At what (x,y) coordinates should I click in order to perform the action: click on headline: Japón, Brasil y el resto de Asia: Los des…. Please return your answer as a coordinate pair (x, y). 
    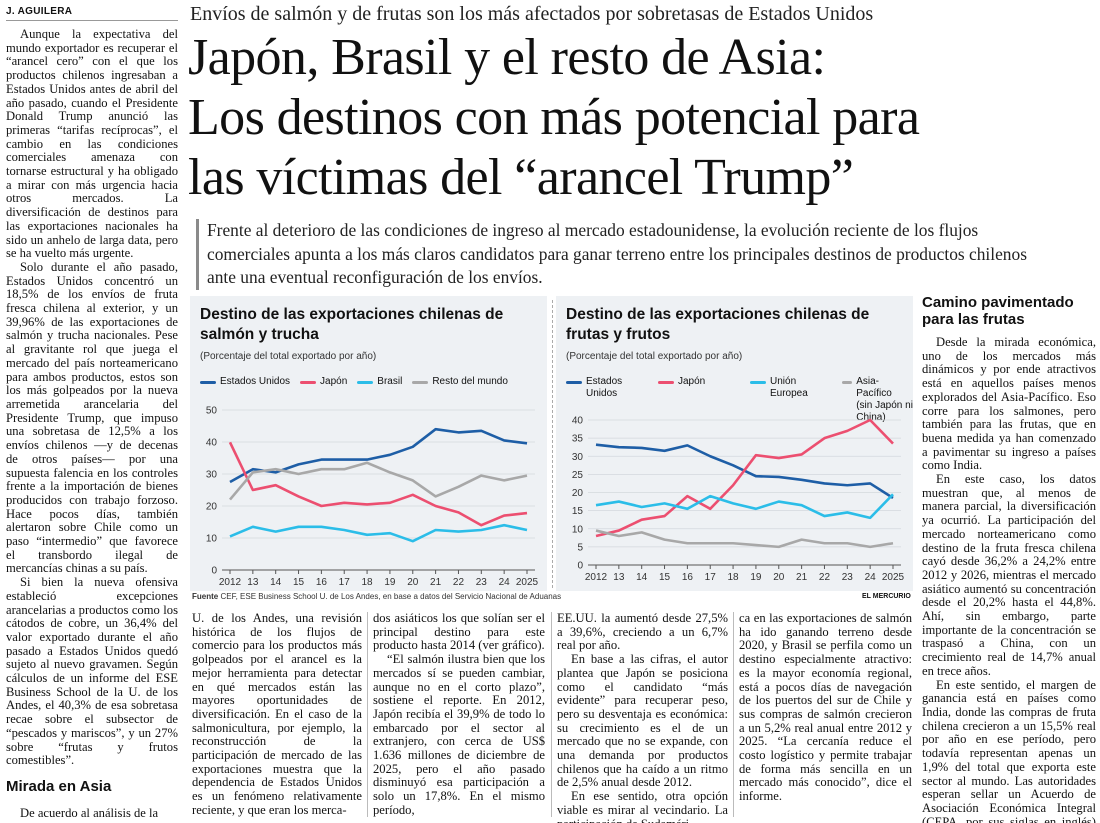
    Looking at the image, I should click on (554, 118).